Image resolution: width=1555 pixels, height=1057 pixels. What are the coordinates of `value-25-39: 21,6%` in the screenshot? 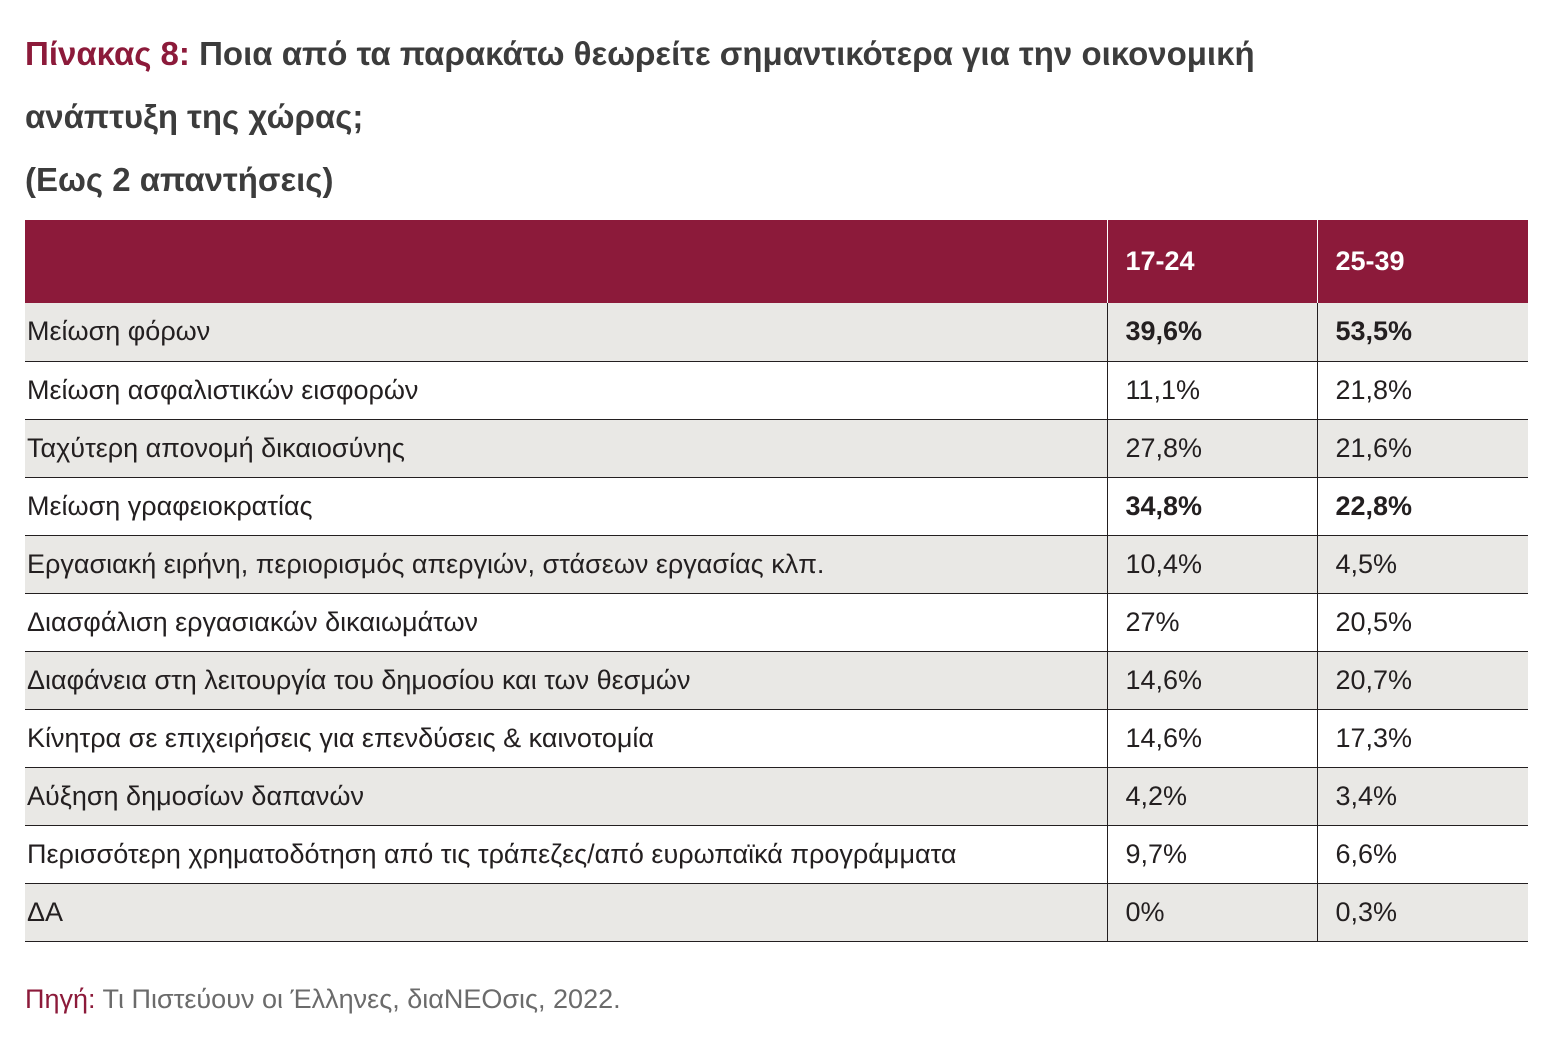 It's located at (1422, 448).